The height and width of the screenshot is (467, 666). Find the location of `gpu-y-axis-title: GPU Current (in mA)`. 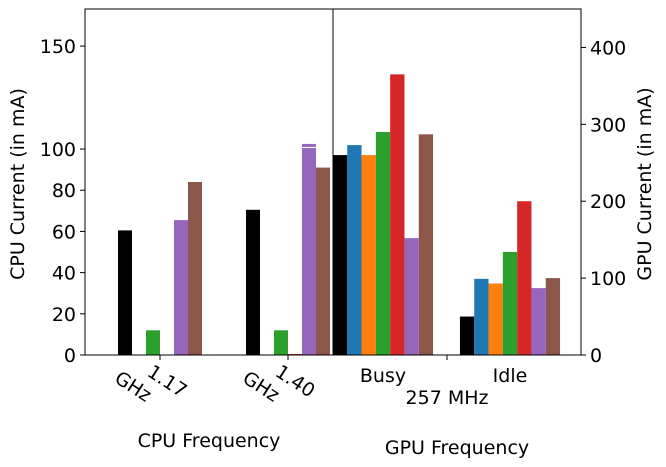

gpu-y-axis-title: GPU Current (in mA) is located at coordinates (645, 183).